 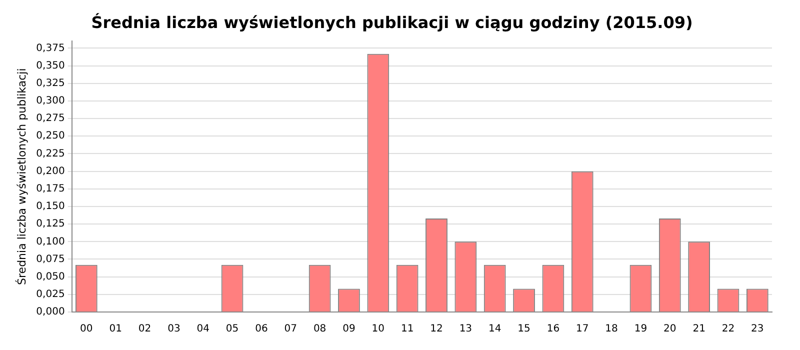 I want to click on y-tick-label: 0,200, so click(x=50, y=171).